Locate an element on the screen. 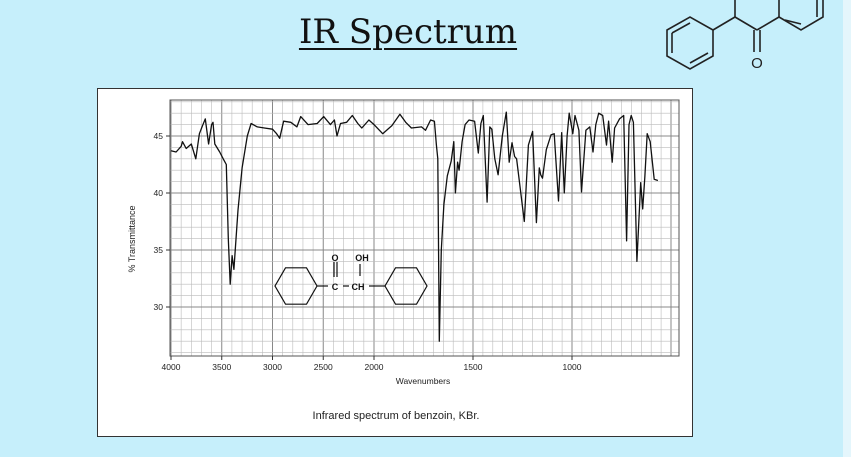 The image size is (851, 457). x-axis-label: Wavenumbers is located at coordinates (423, 381).